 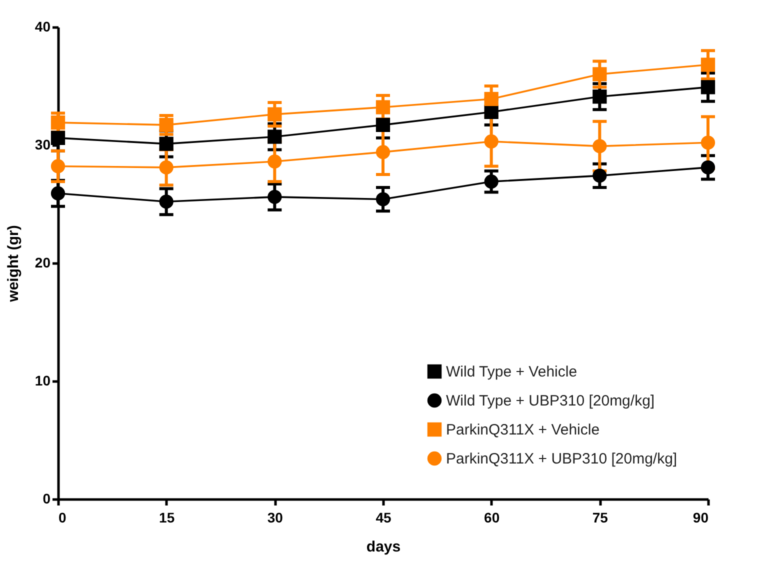 I want to click on x-axis-title: days, so click(x=383, y=547).